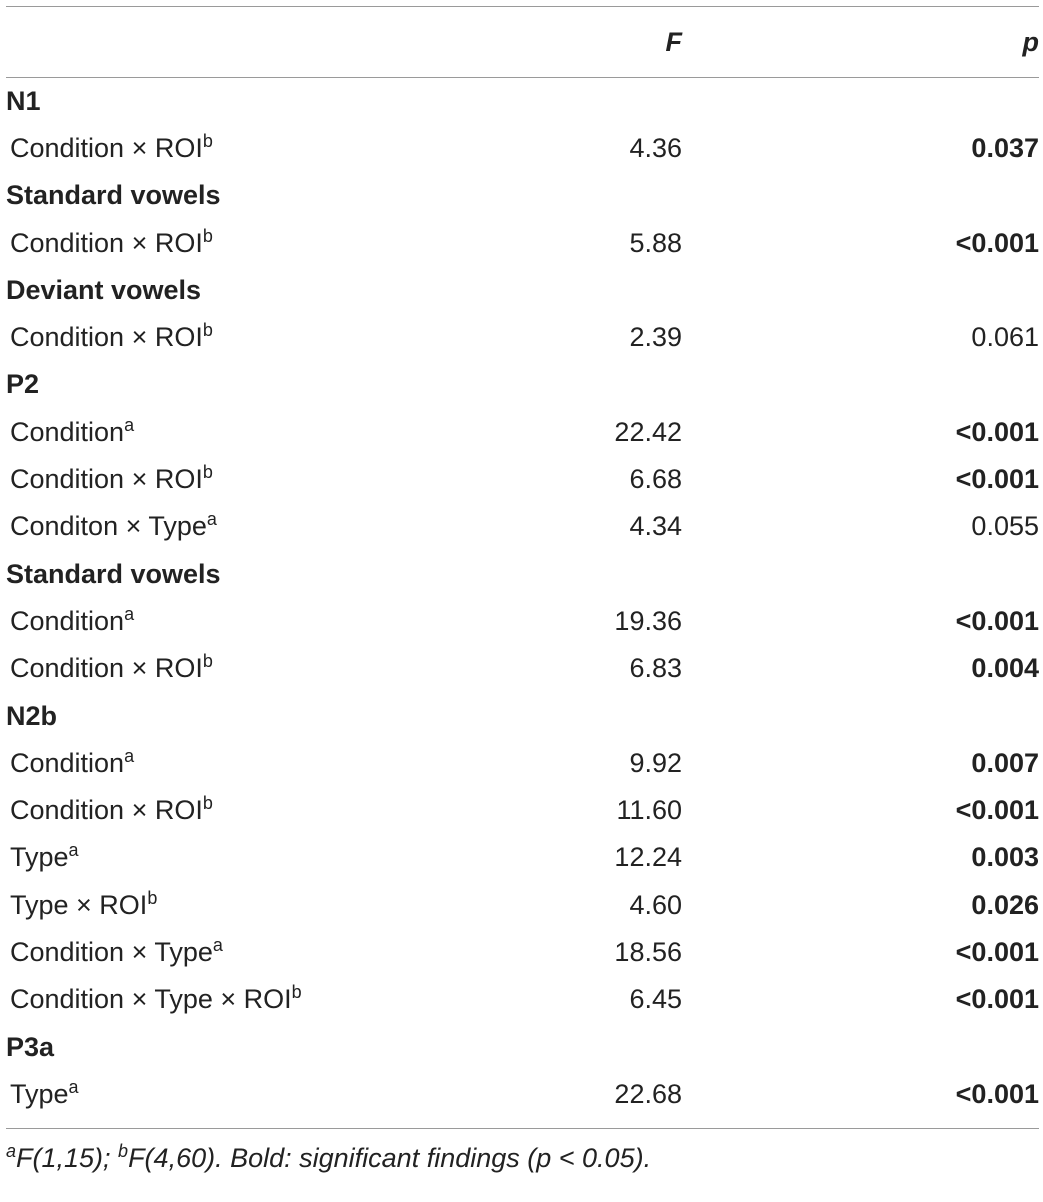 This screenshot has height=1202, width=1043. Describe the element at coordinates (23, 384) in the screenshot. I see `section-title: P2` at that location.